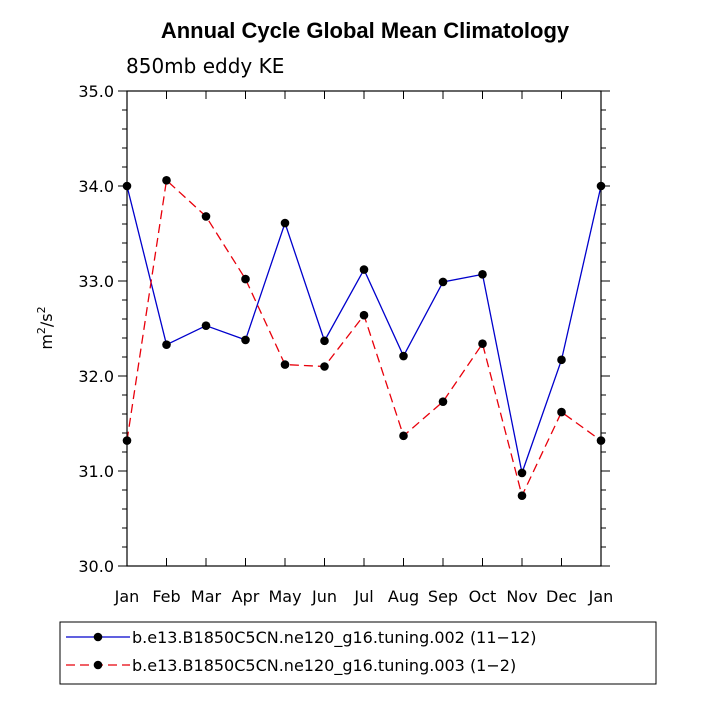 Image resolution: width=703 pixels, height=703 pixels. What do you see at coordinates (521, 596) in the screenshot?
I see `x-tick-label: Nov` at bounding box center [521, 596].